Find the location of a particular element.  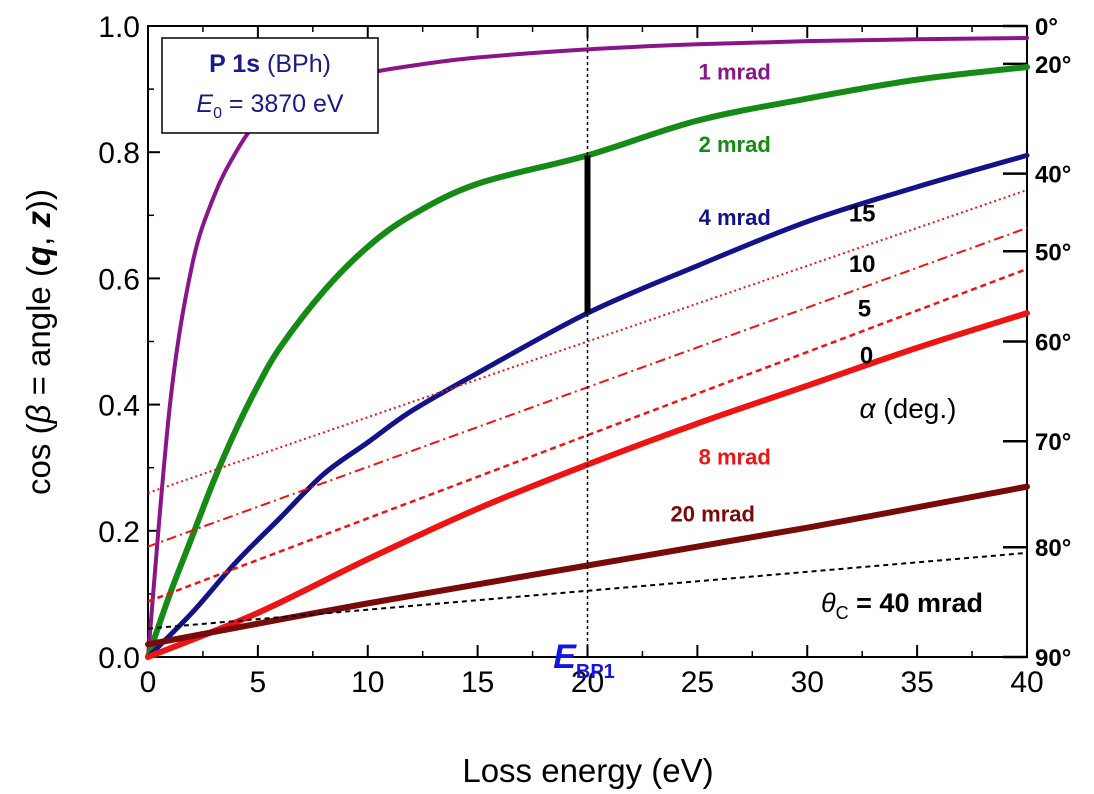

theta-value: = 40 mrad is located at coordinates (916, 603).